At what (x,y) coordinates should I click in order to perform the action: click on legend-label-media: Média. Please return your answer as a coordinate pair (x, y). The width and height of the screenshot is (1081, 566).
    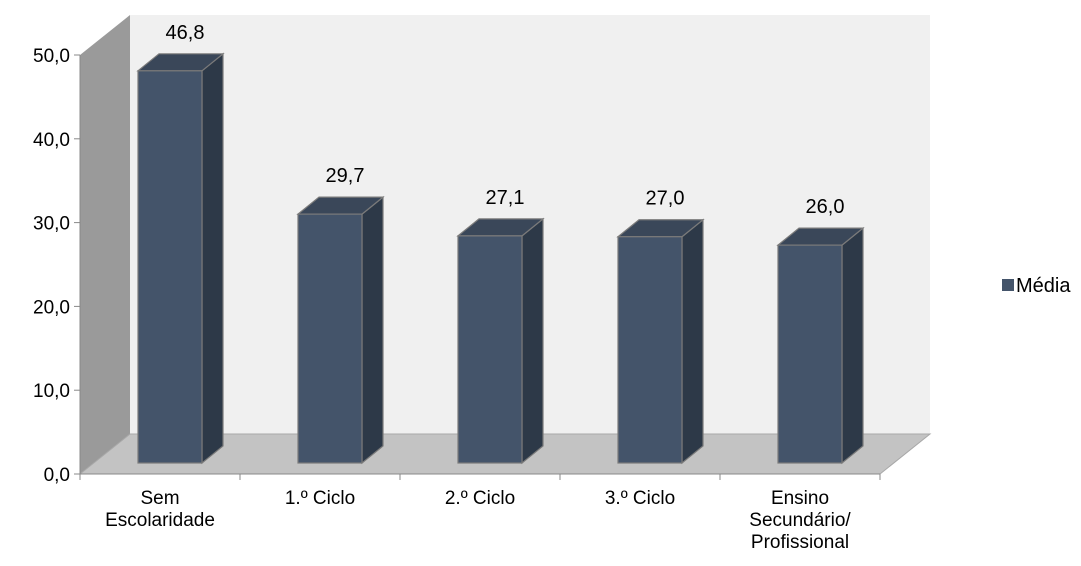
    Looking at the image, I should click on (1043, 286).